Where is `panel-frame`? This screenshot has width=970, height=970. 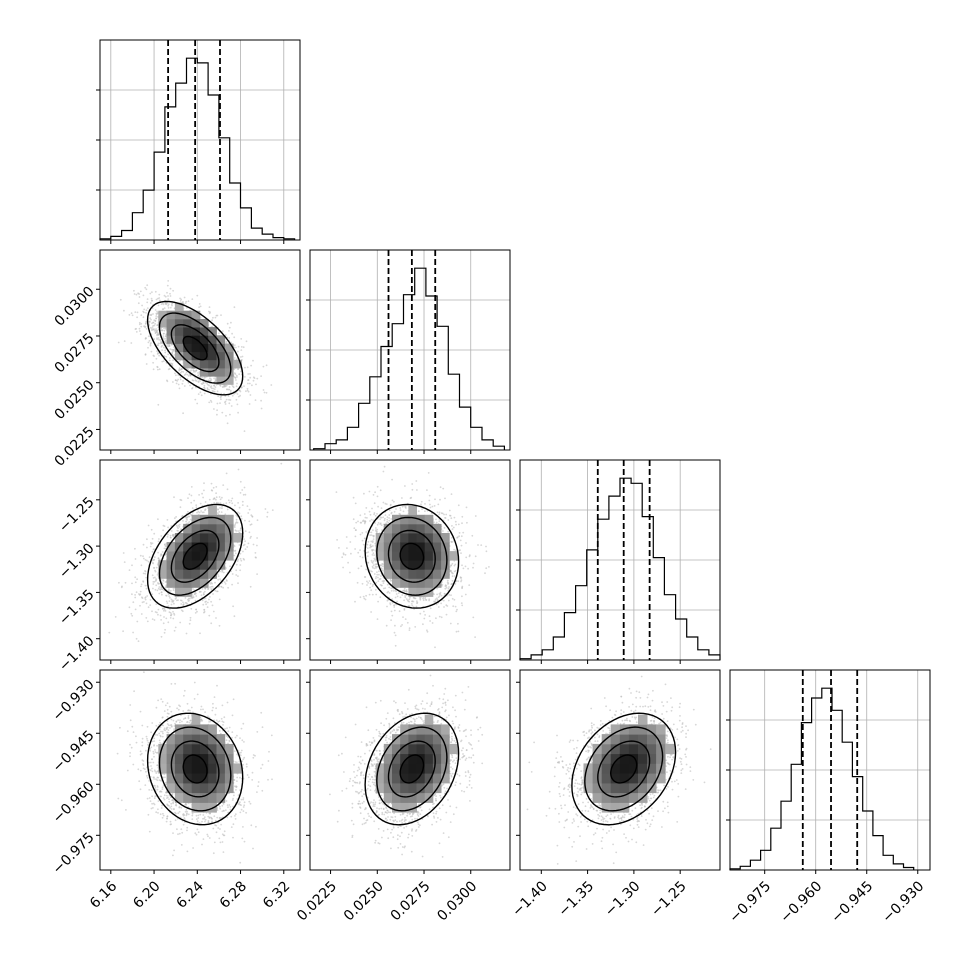 panel-frame is located at coordinates (410, 350).